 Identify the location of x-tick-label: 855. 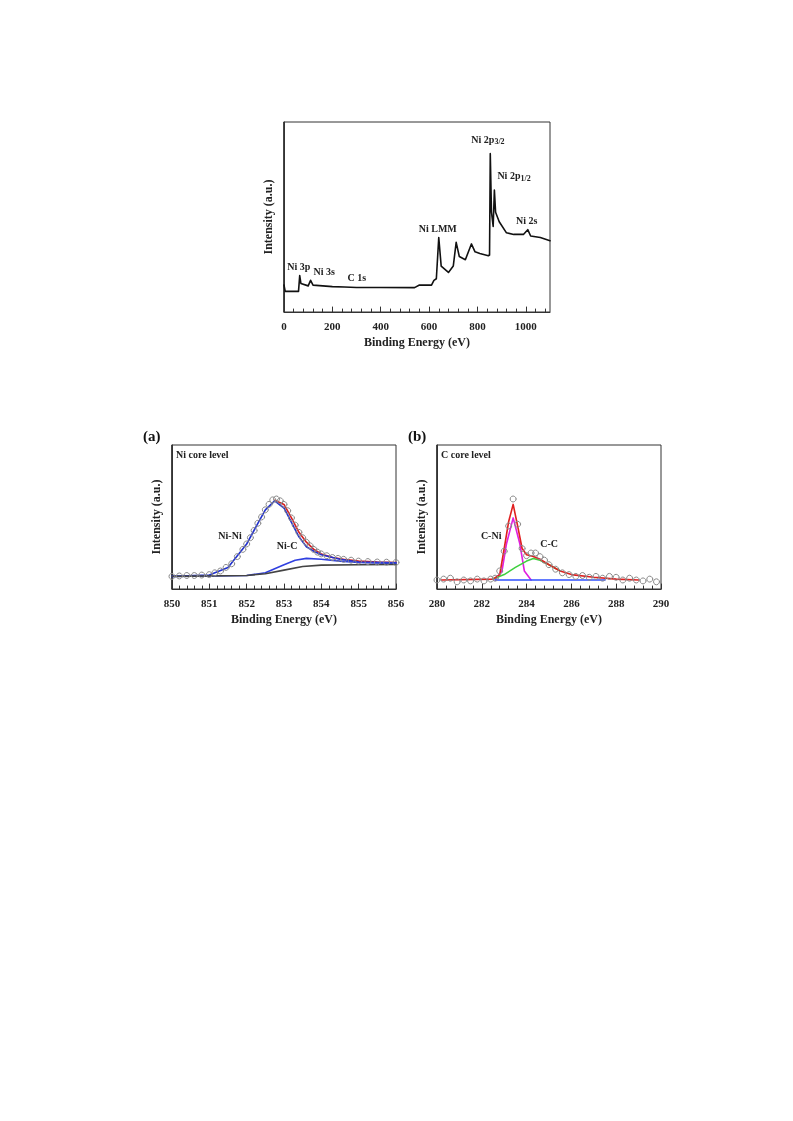
(359, 602).